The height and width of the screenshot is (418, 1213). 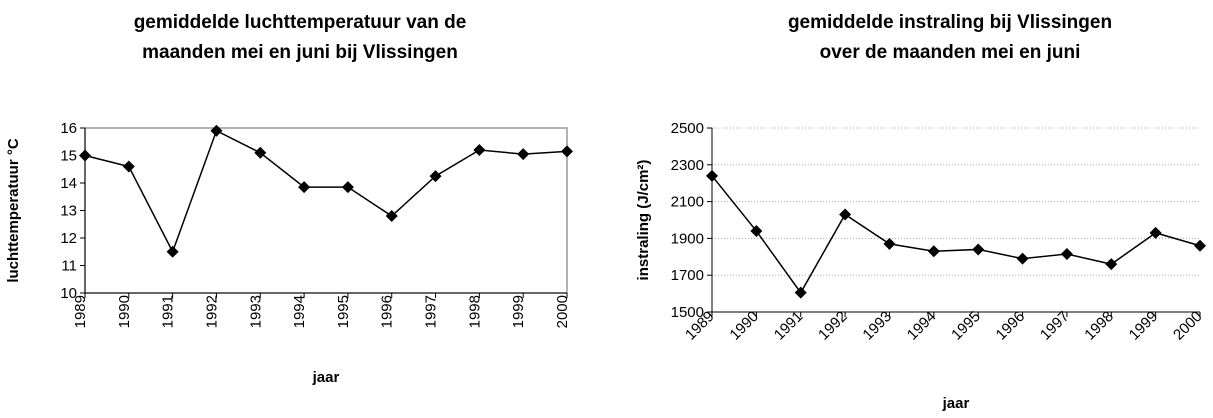 What do you see at coordinates (211, 311) in the screenshot?
I see `x-tick-label: 1992` at bounding box center [211, 311].